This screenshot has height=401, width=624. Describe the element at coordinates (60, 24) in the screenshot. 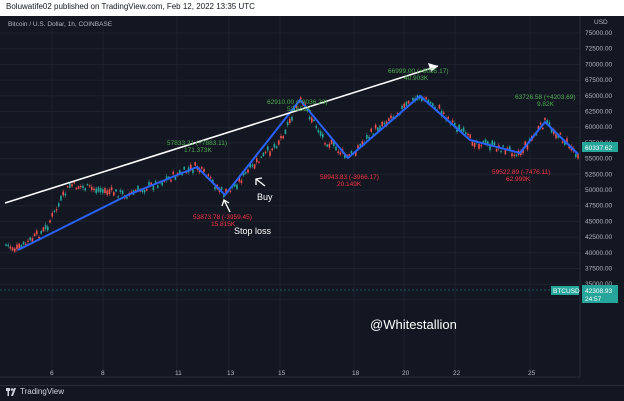

I see `symbol-title: Bitcoin / U.S. Dollar, 1h, COINBASE` at that location.